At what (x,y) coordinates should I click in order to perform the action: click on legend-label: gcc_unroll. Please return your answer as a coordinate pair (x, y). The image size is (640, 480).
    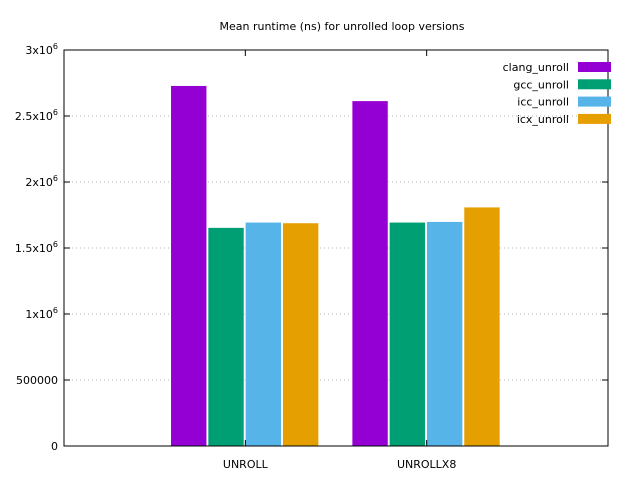
    Looking at the image, I should click on (541, 84).